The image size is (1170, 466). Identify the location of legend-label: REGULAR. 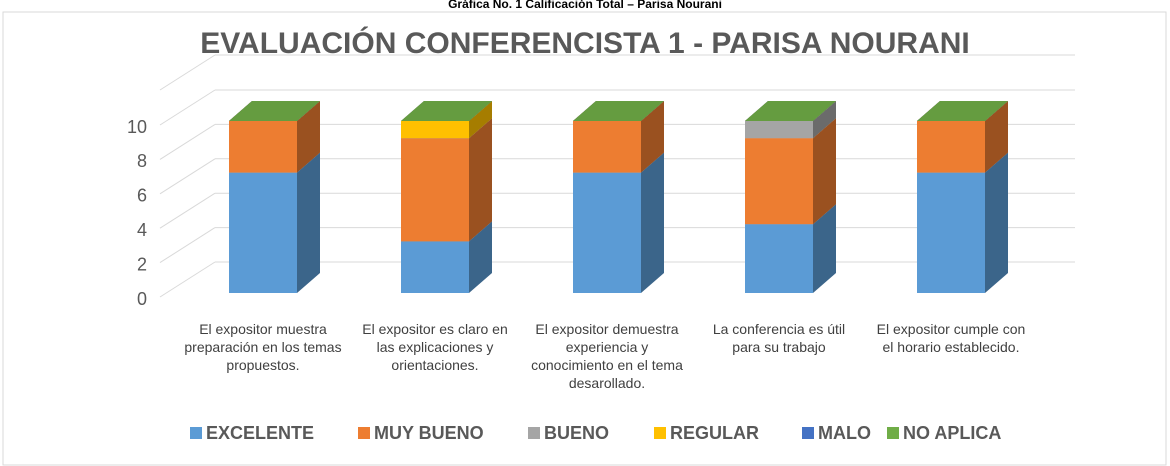
(714, 433).